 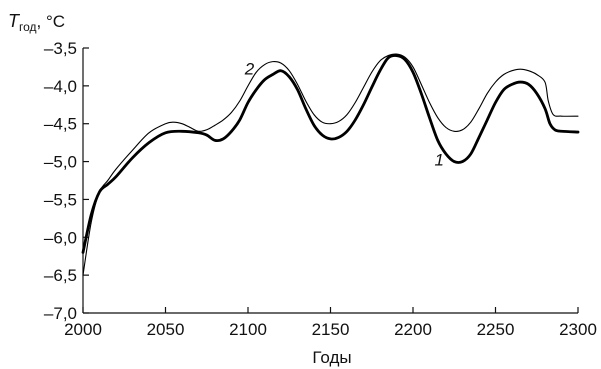 I want to click on y-axis-title-symbol: T, so click(x=14, y=21).